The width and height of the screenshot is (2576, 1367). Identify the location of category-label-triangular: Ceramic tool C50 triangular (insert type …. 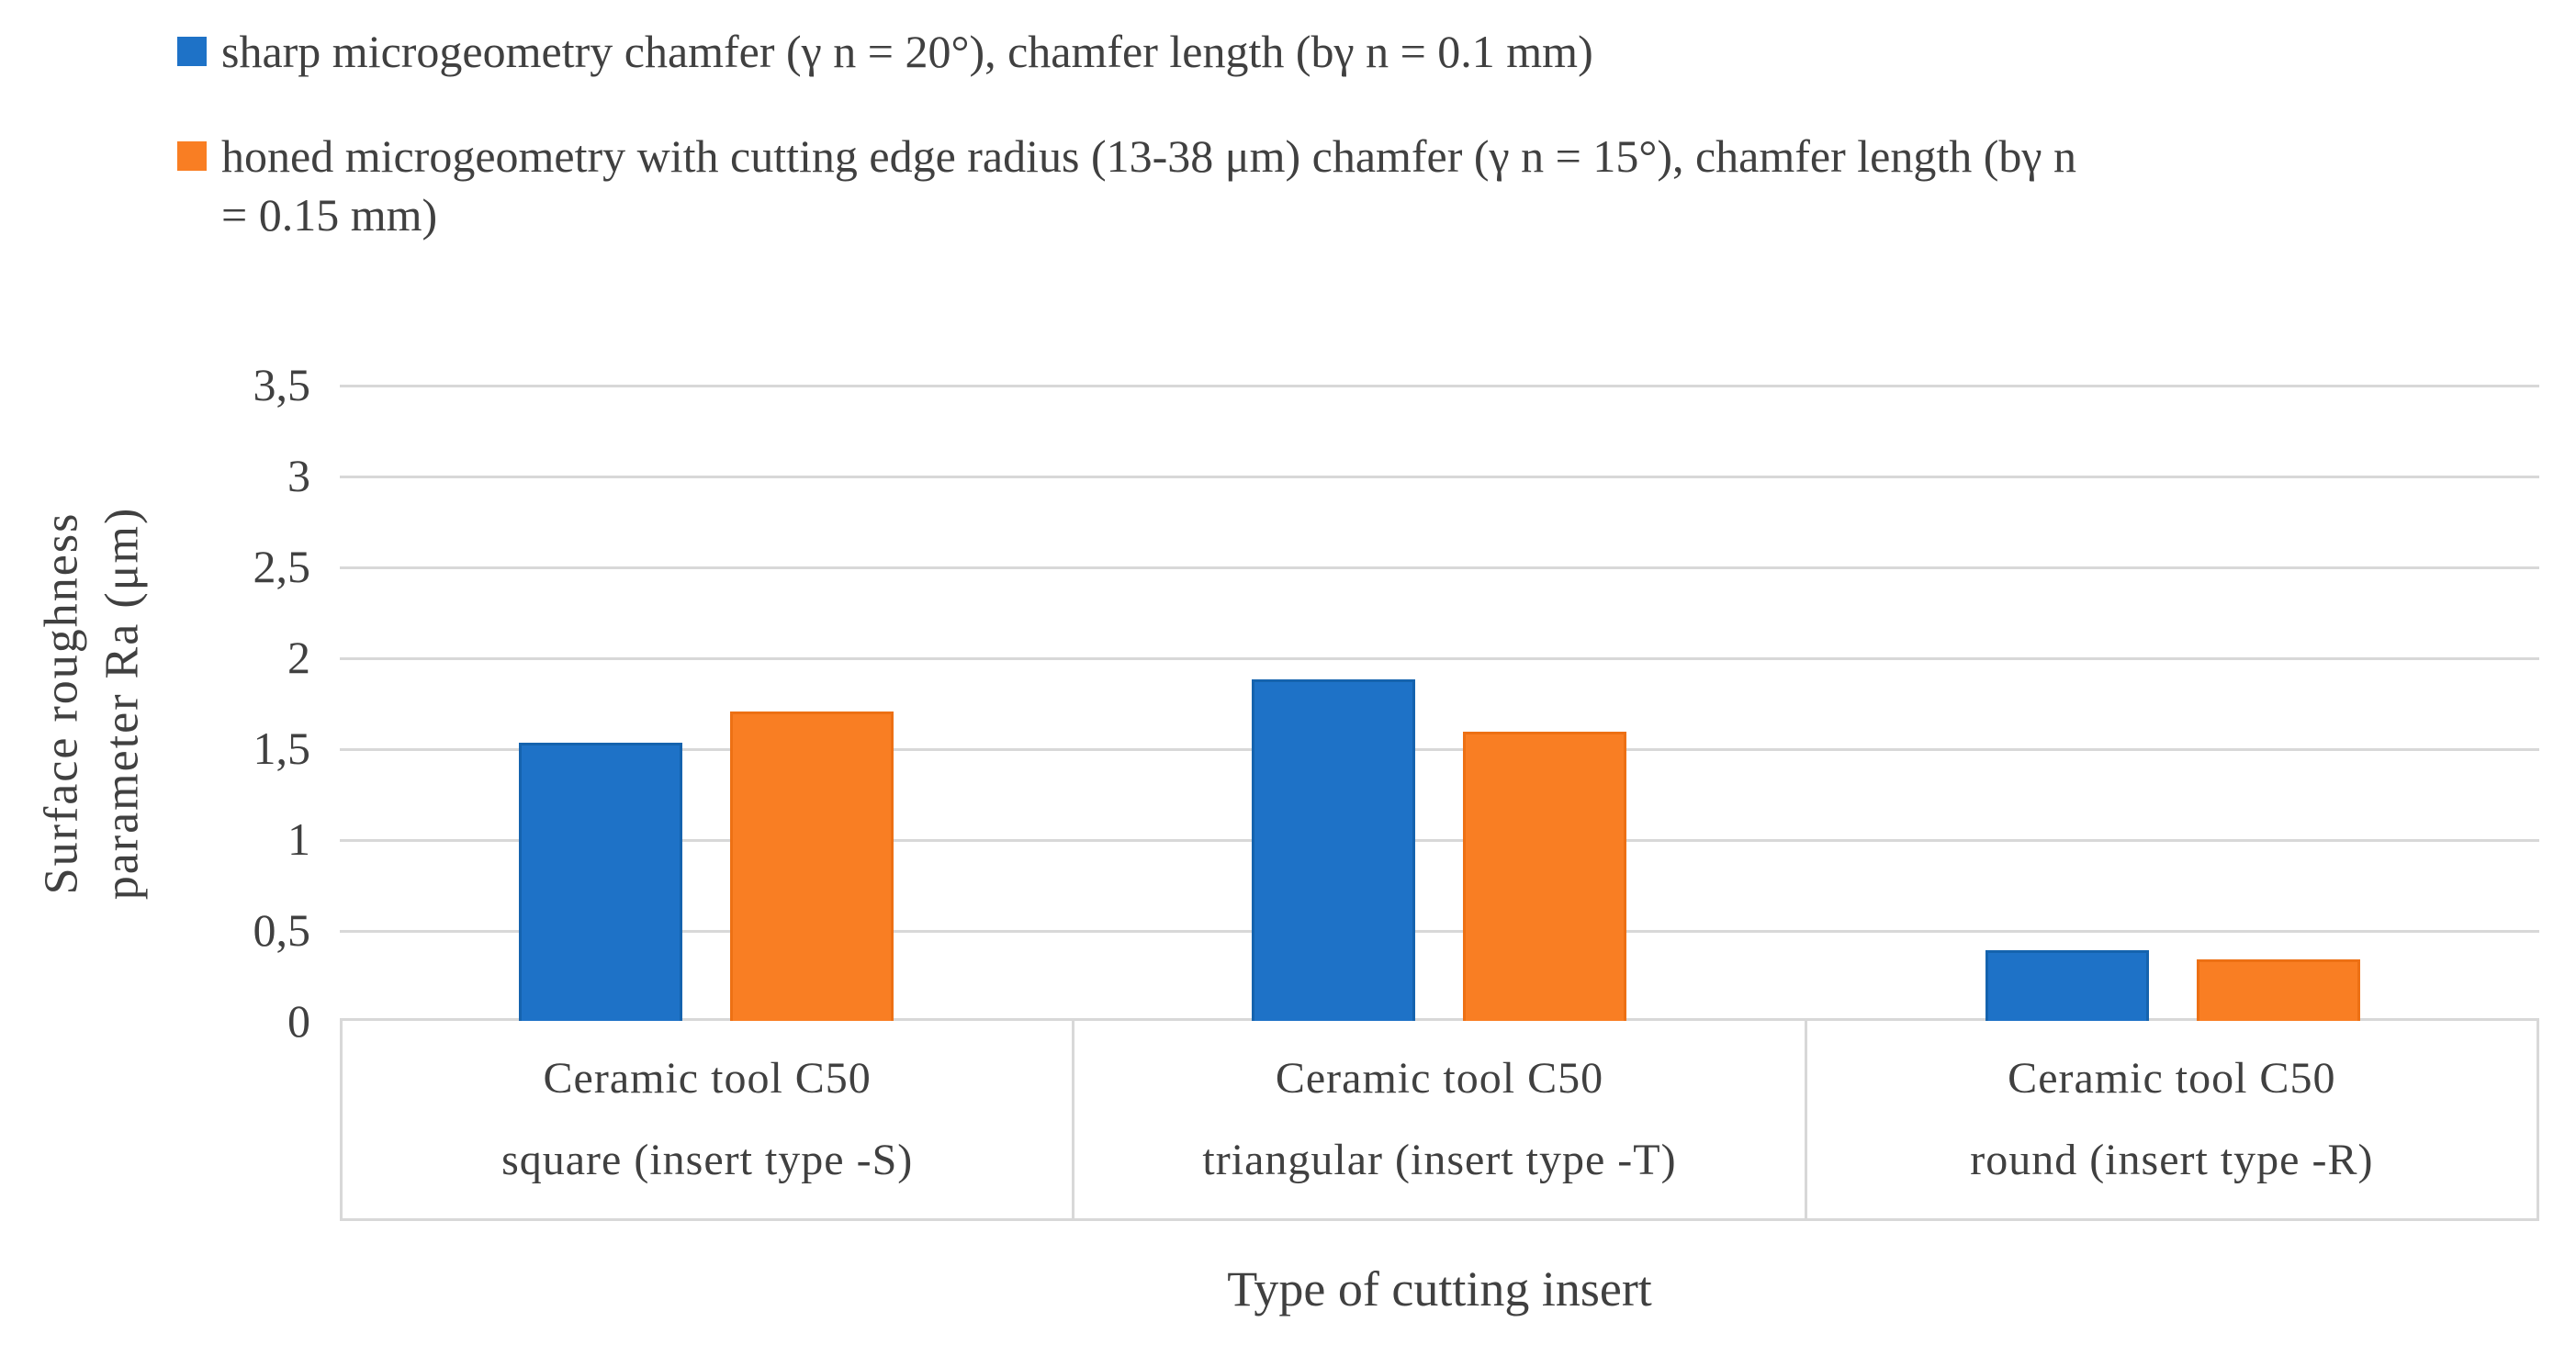
(1440, 1119).